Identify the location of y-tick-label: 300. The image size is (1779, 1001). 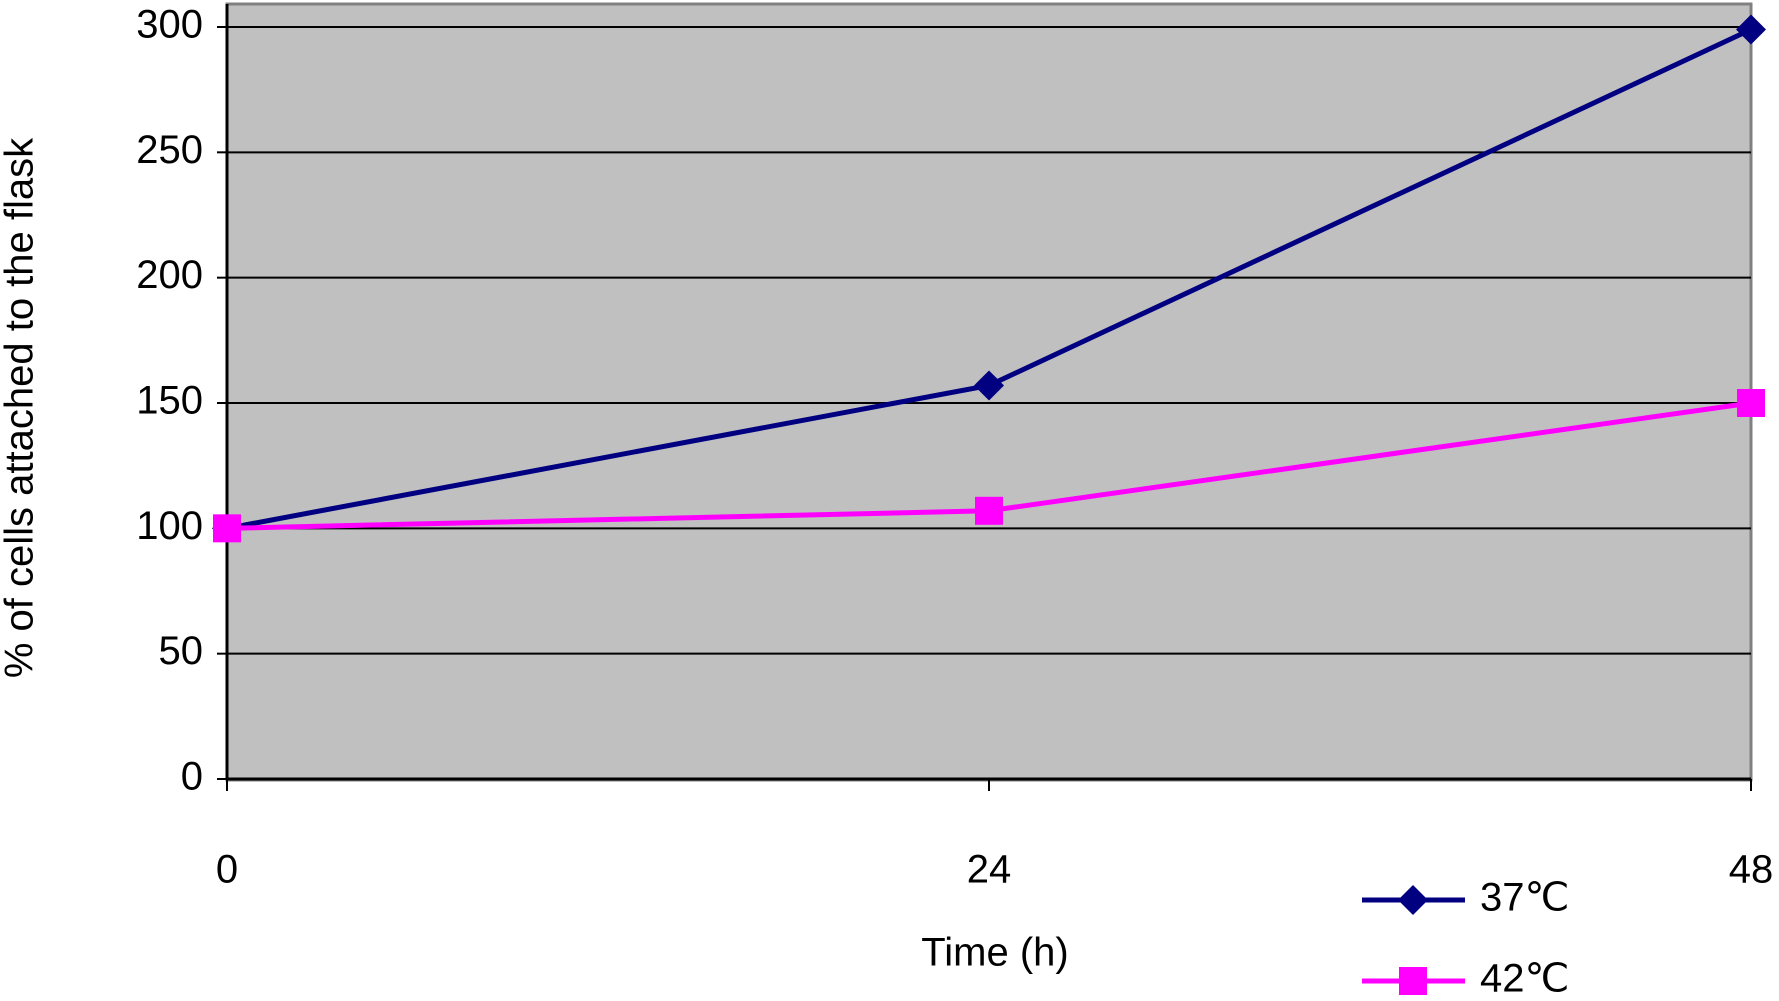
(169, 25).